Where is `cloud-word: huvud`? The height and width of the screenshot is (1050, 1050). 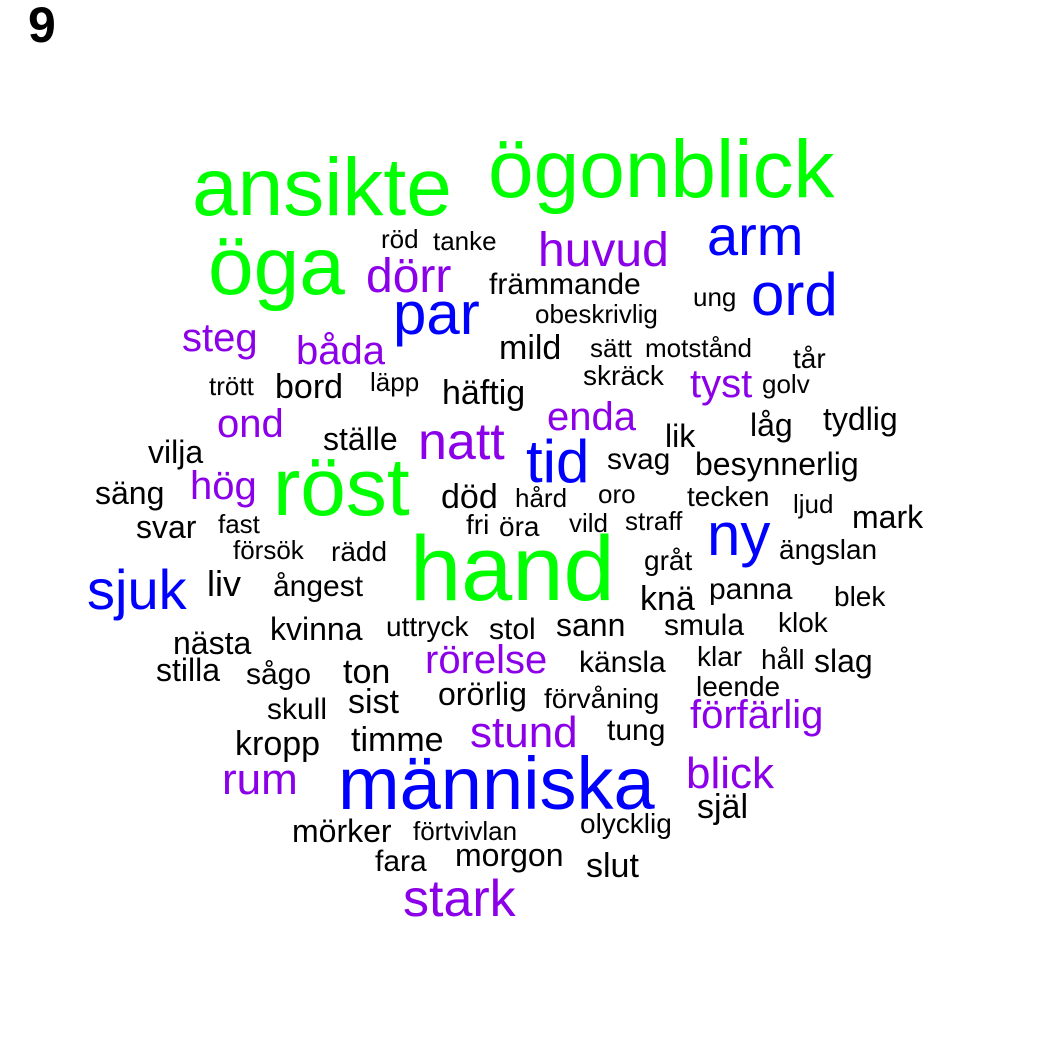 cloud-word: huvud is located at coordinates (603, 250).